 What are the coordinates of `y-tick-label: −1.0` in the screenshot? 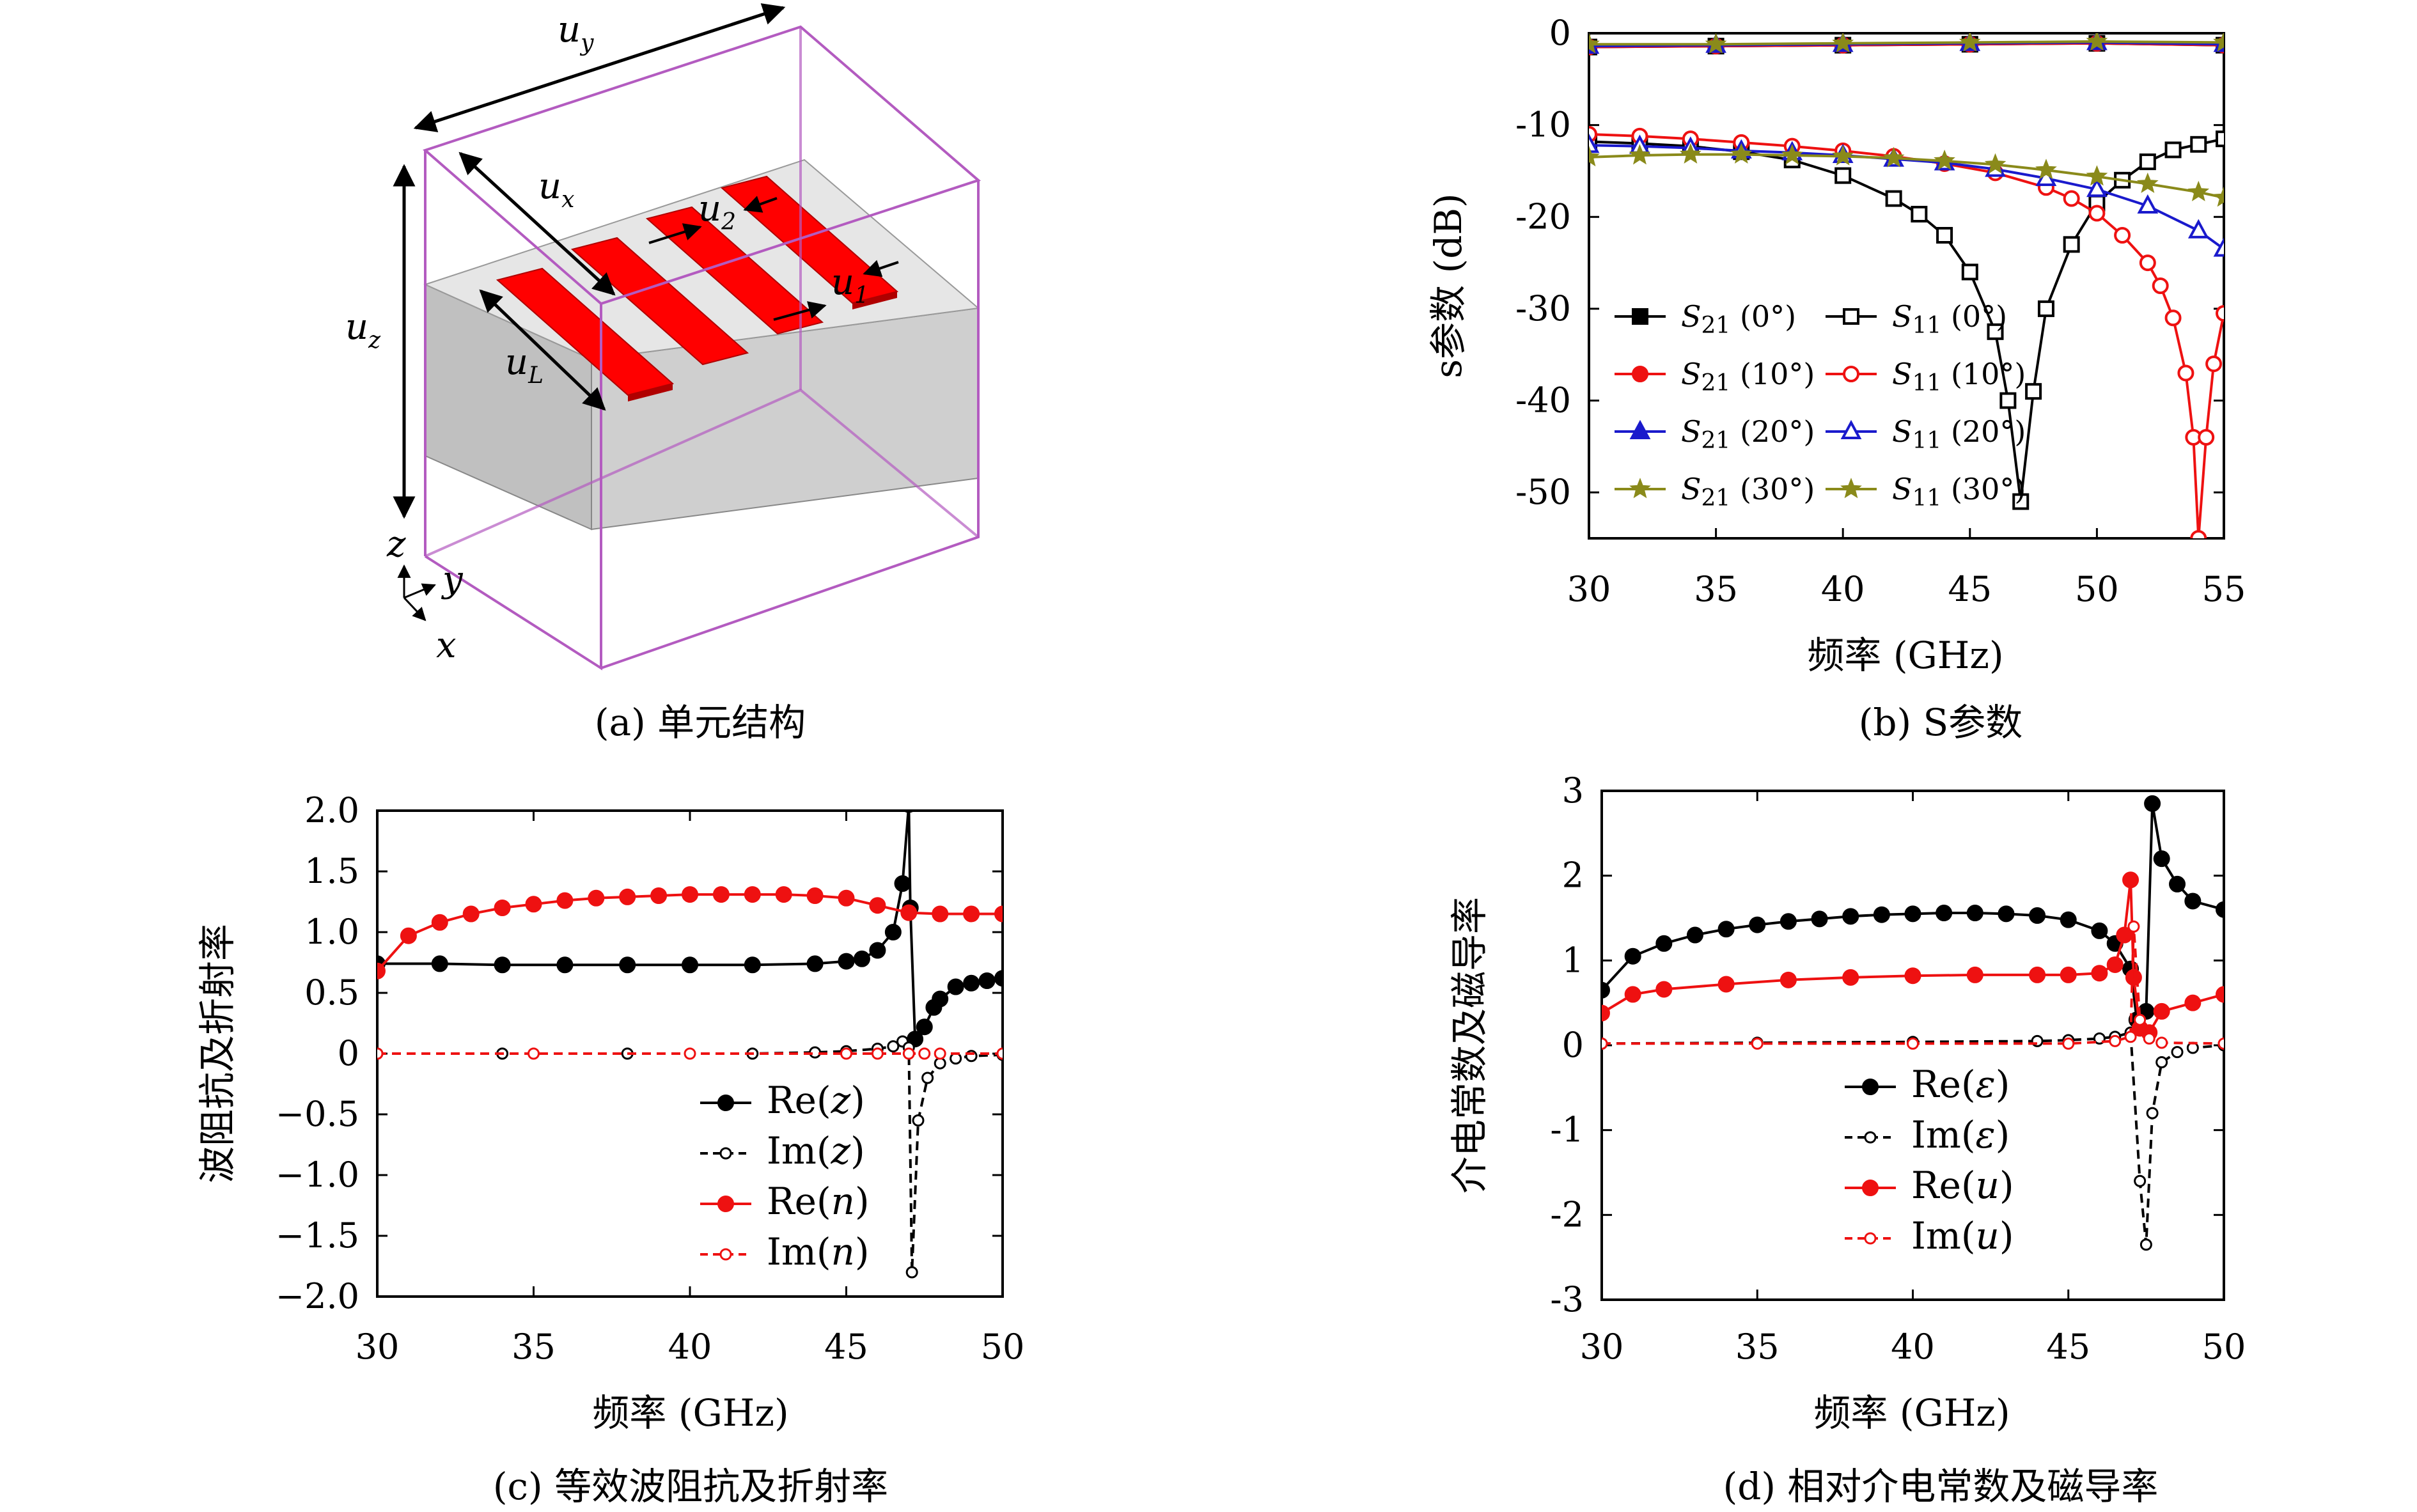 It's located at (317, 1175).